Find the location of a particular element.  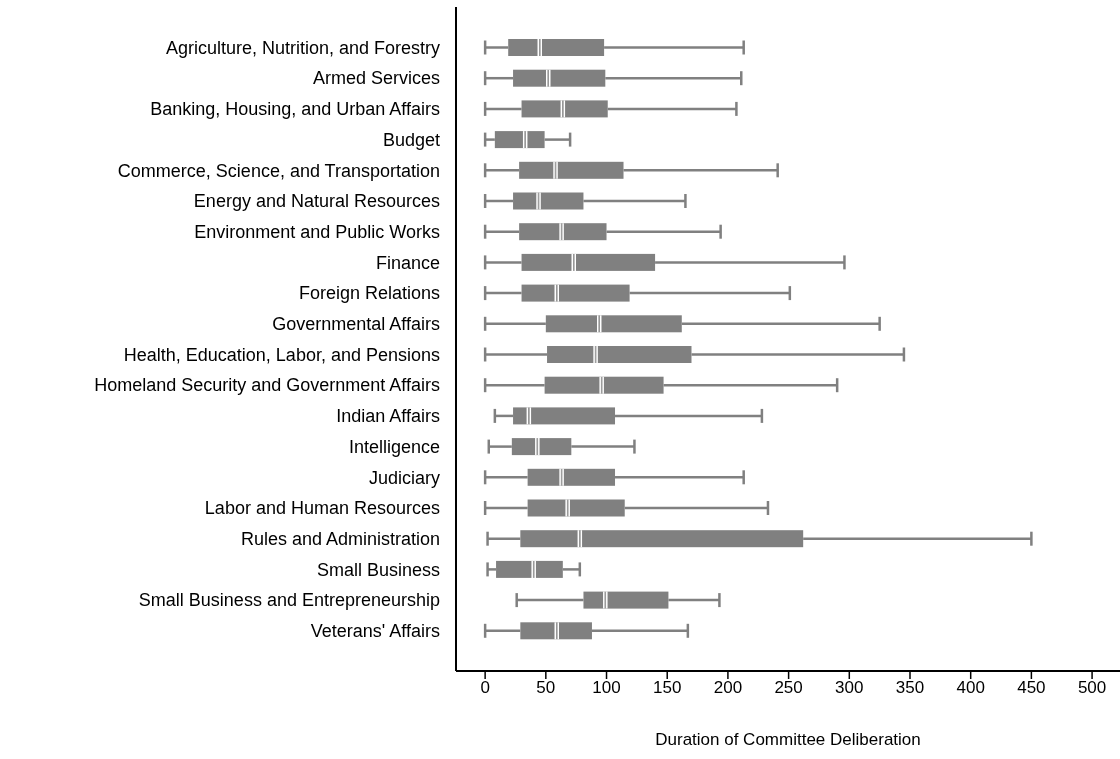

y-tick-label: Veterans' Affairs is located at coordinates (375, 631).